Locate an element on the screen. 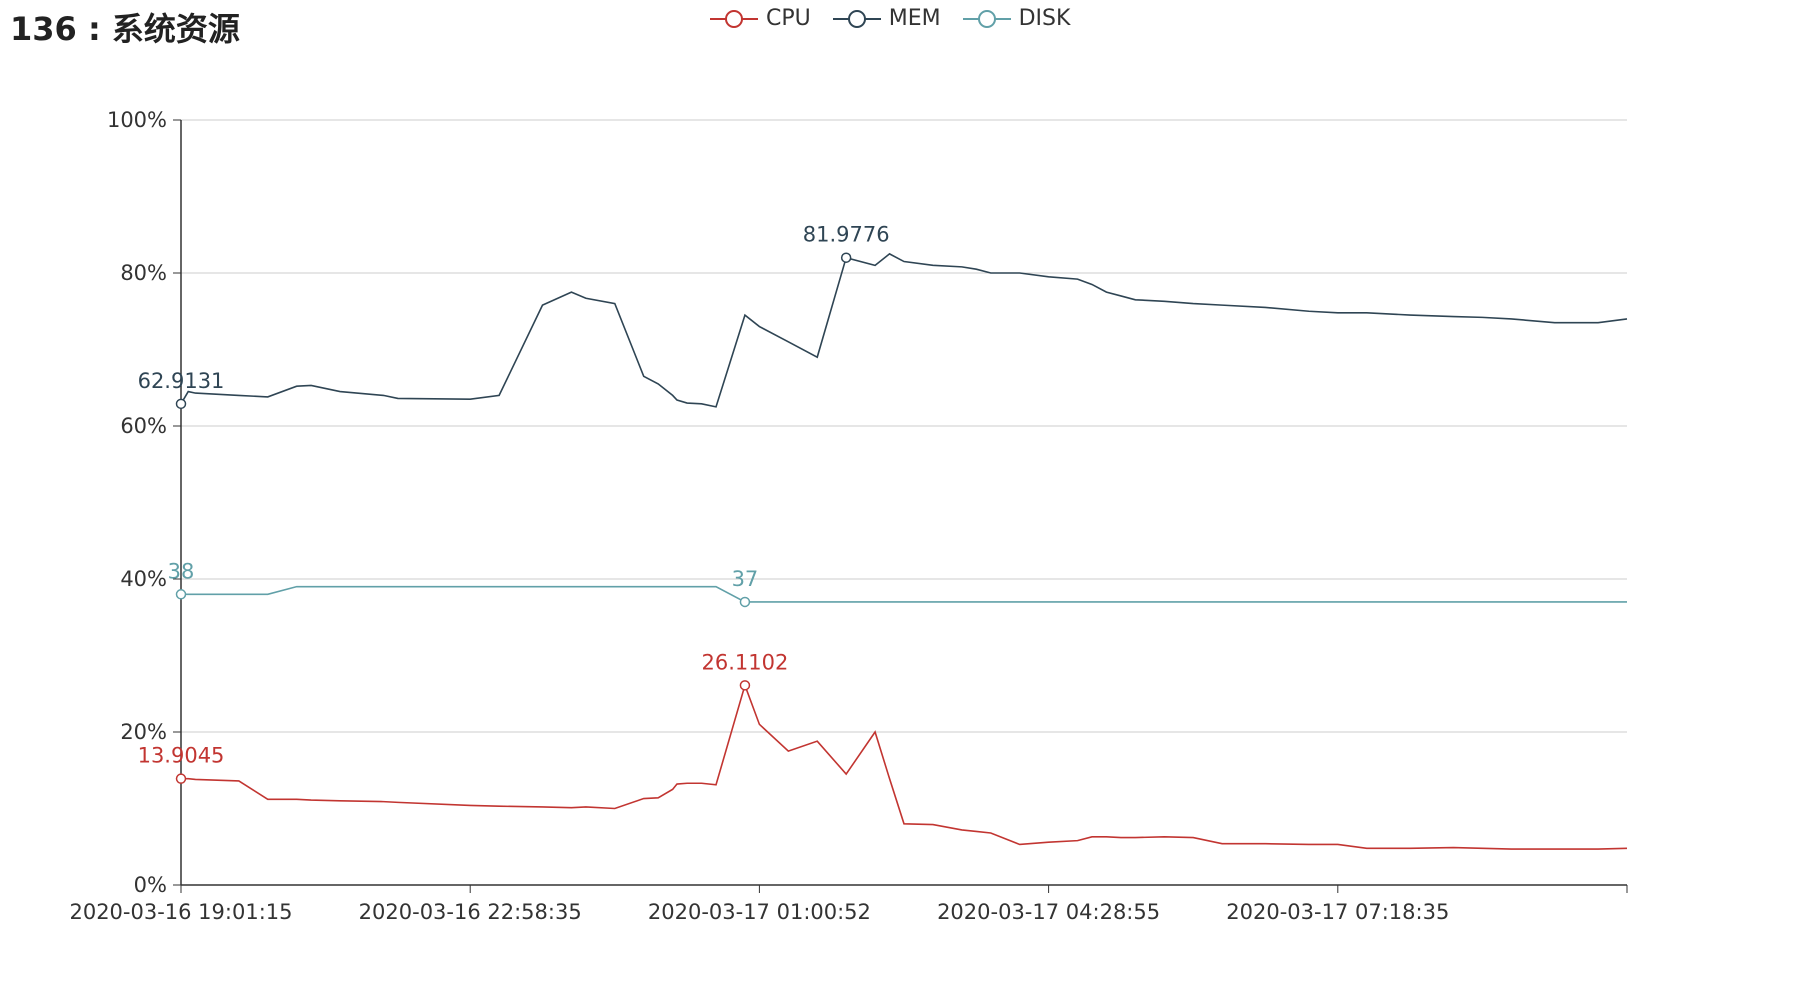 This screenshot has width=1800, height=1000. legend-mem-marker-icon is located at coordinates (856, 18).